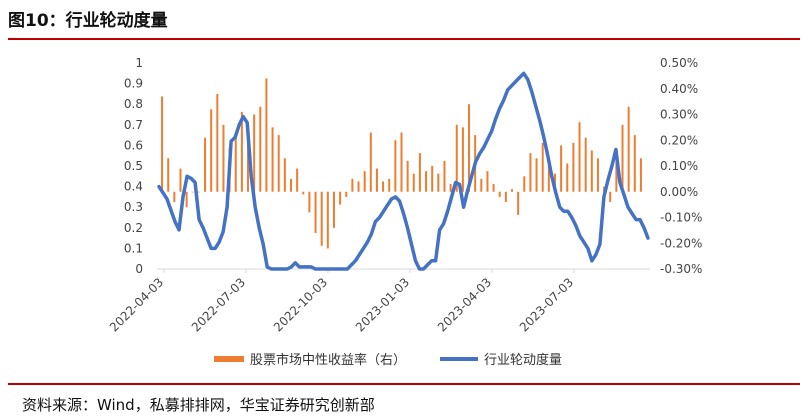 The image size is (808, 420). Describe the element at coordinates (139, 269) in the screenshot. I see `y-left-tick-label: 0` at that location.